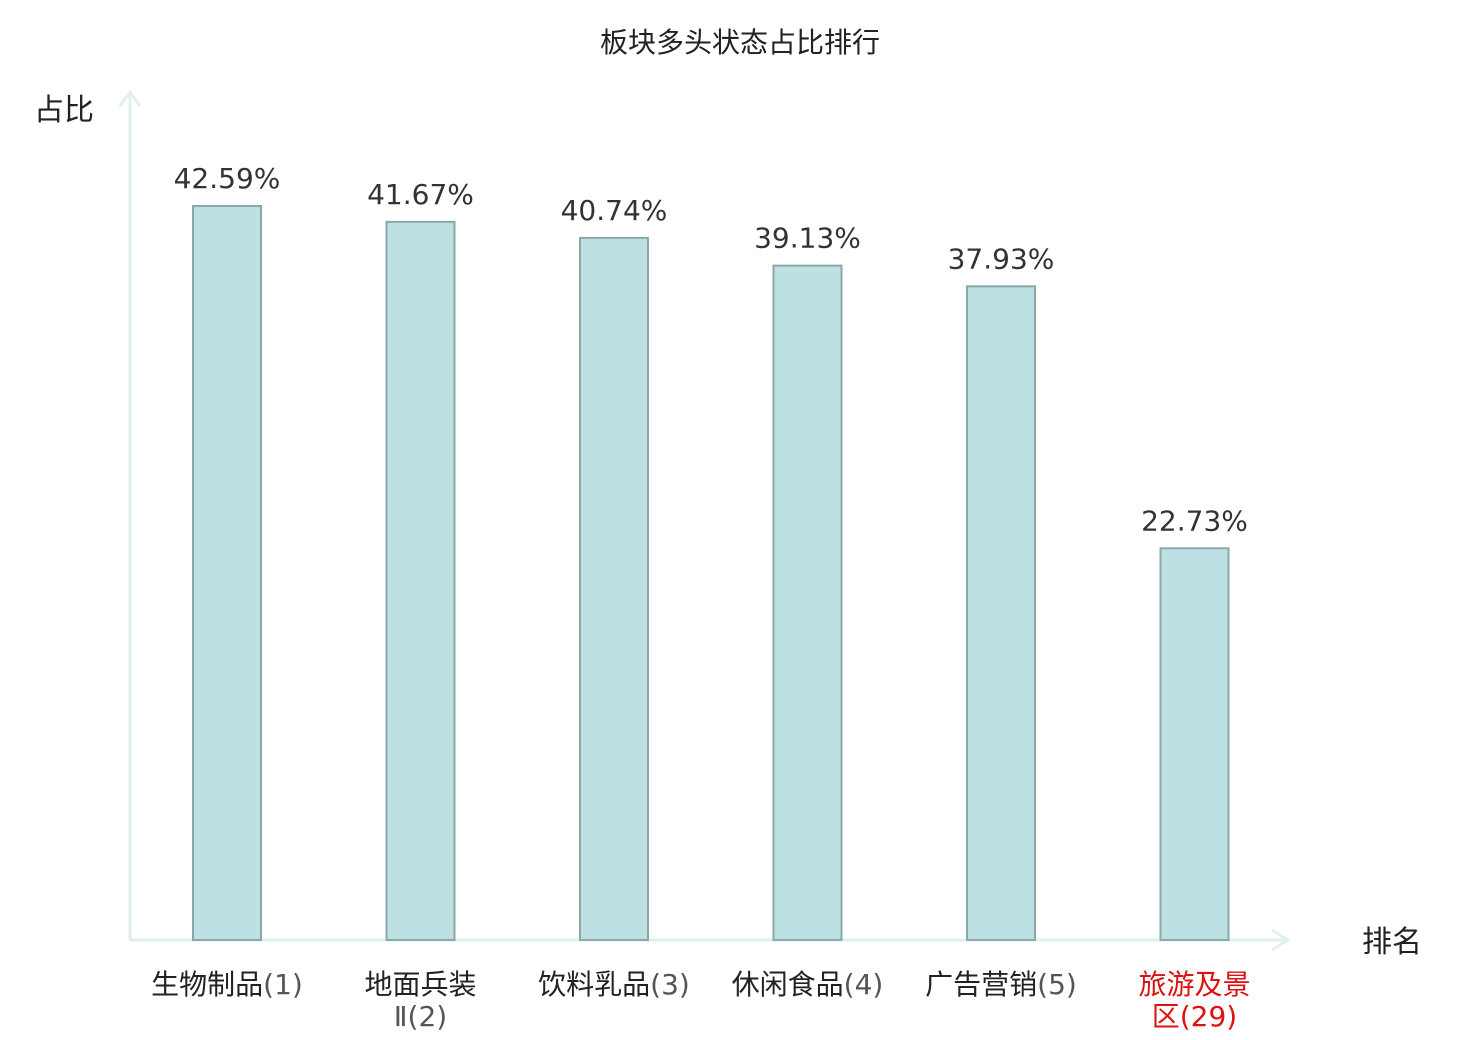  Describe the element at coordinates (64, 110) in the screenshot. I see `y-axis-label: 占比` at that location.